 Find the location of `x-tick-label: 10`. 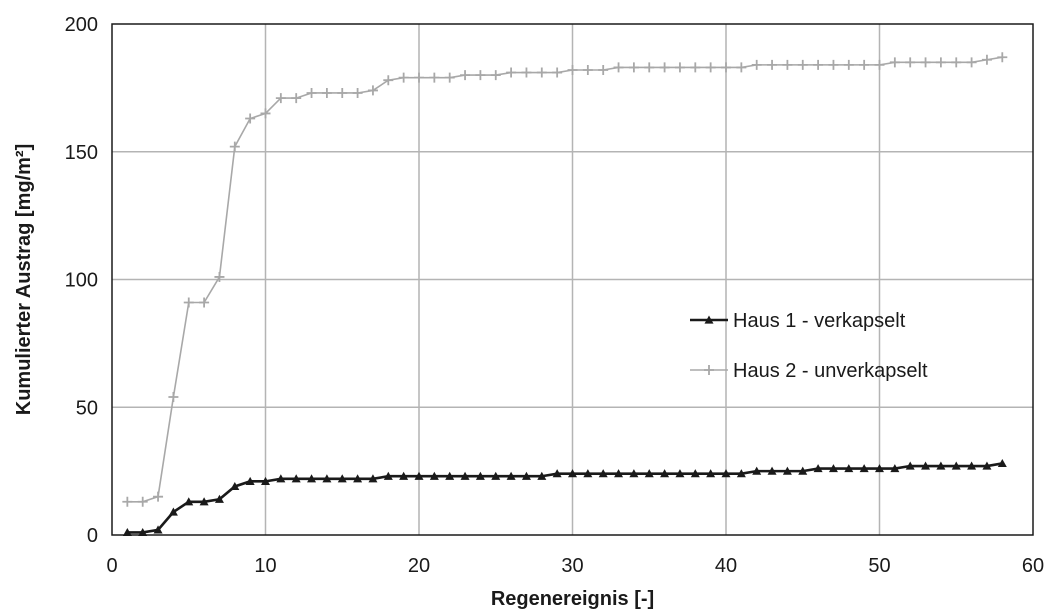

x-tick-label: 10 is located at coordinates (265, 566).